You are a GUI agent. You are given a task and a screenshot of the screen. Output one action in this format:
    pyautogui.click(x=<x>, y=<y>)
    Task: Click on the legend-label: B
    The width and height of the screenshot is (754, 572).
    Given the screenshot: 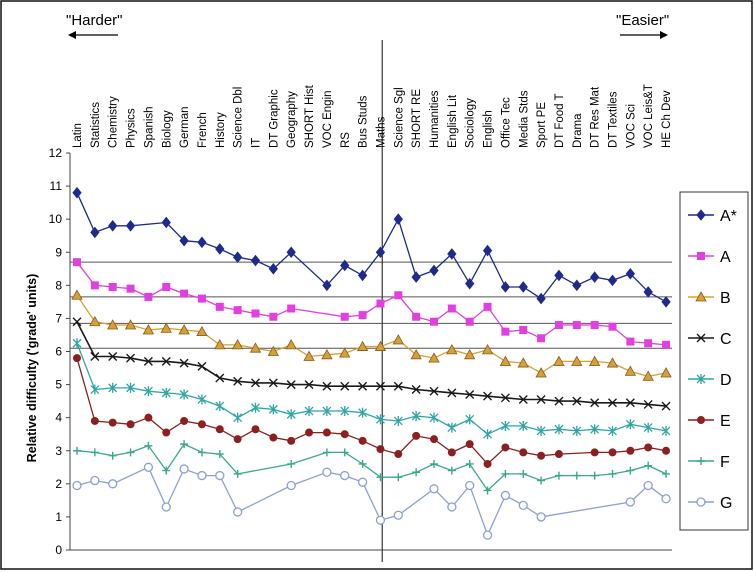 What is the action you would take?
    pyautogui.click(x=725, y=298)
    